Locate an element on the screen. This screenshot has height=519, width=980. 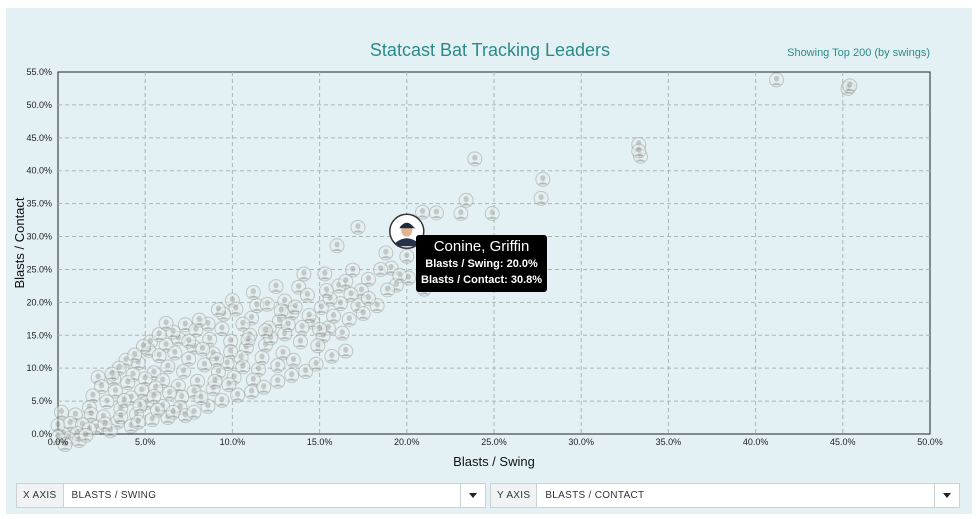
x-axis-select: X AXIS BLASTS / SWING is located at coordinates (251, 495).